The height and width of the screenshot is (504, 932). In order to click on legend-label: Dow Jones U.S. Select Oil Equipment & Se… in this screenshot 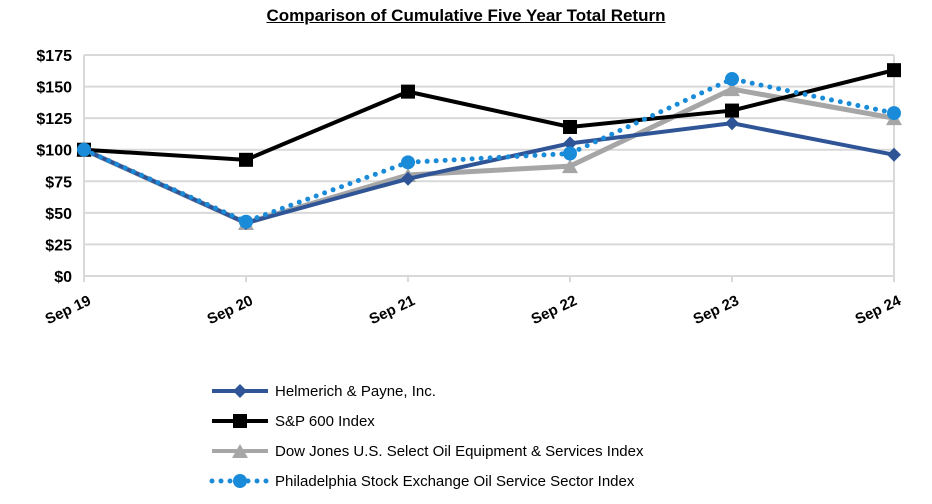, I will do `click(459, 451)`.